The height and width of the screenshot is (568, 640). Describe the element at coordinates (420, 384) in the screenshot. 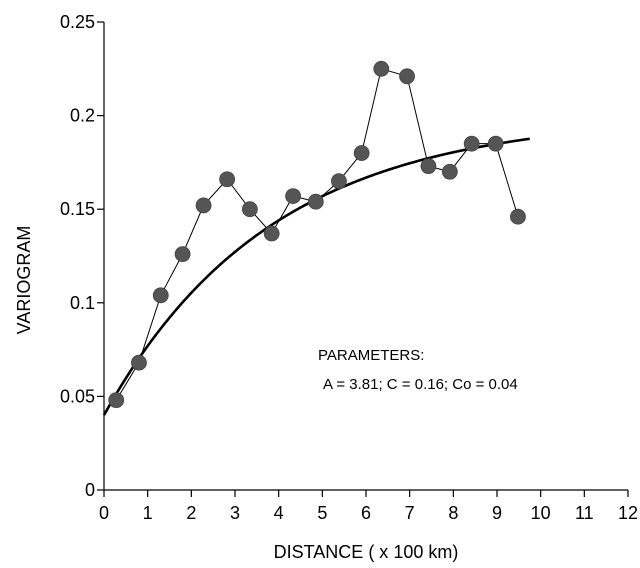

I see `parameters-values: A = 3.81; C = 0.16; Co = 0.04` at that location.